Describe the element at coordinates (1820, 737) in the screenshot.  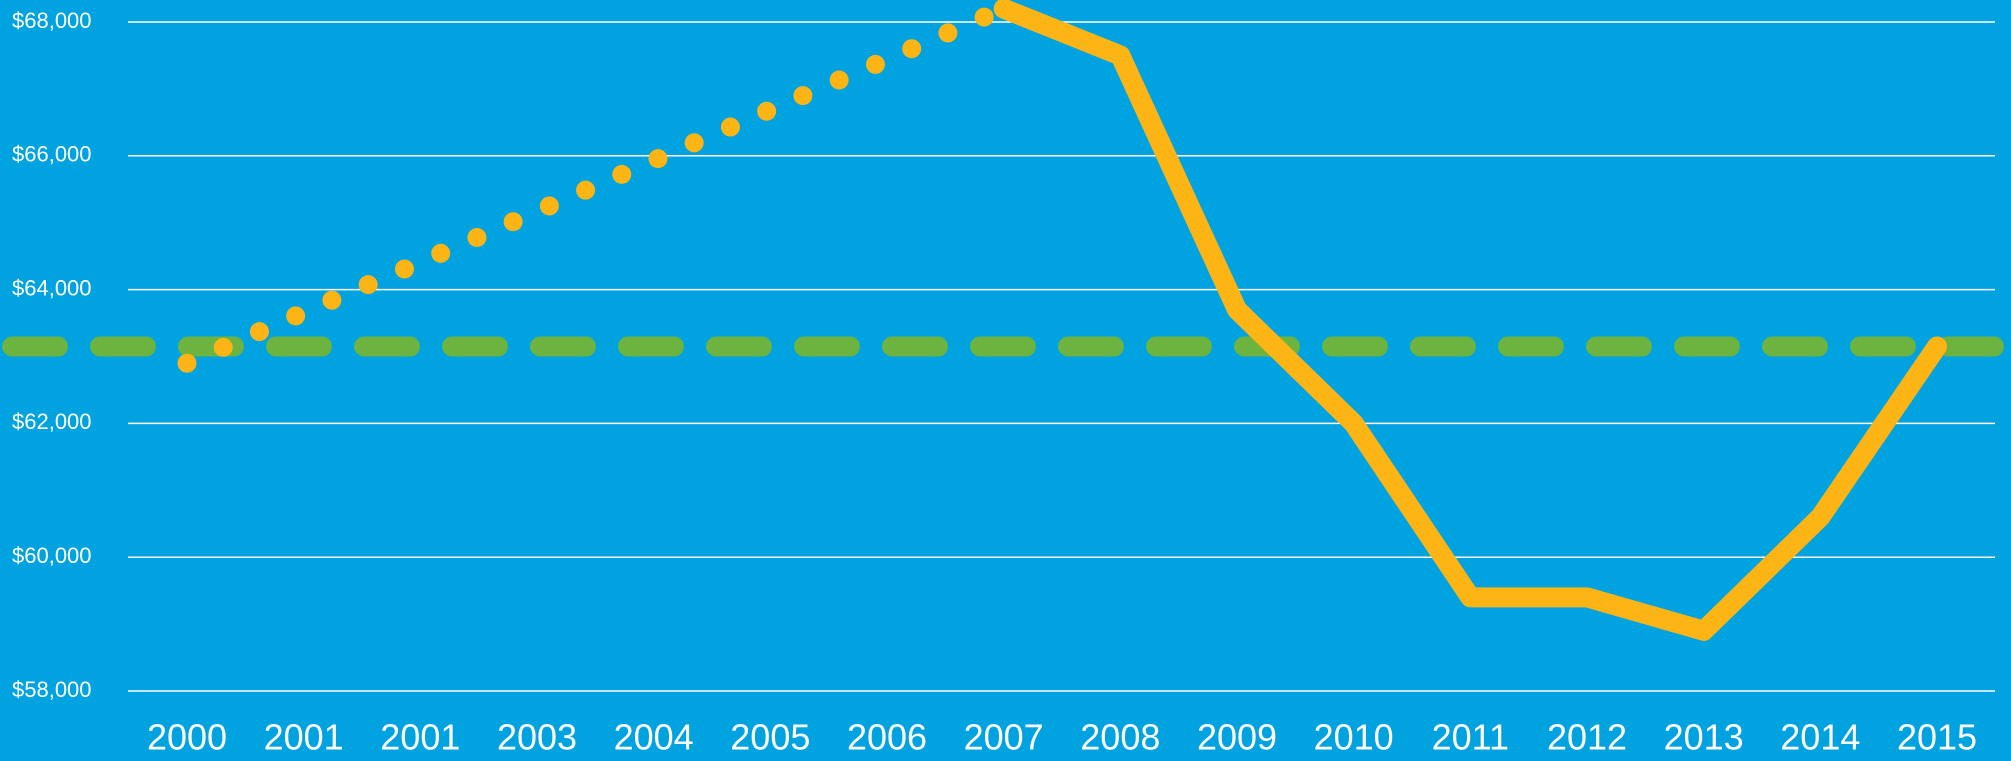
I see `x-tick-label: 2014` at that location.